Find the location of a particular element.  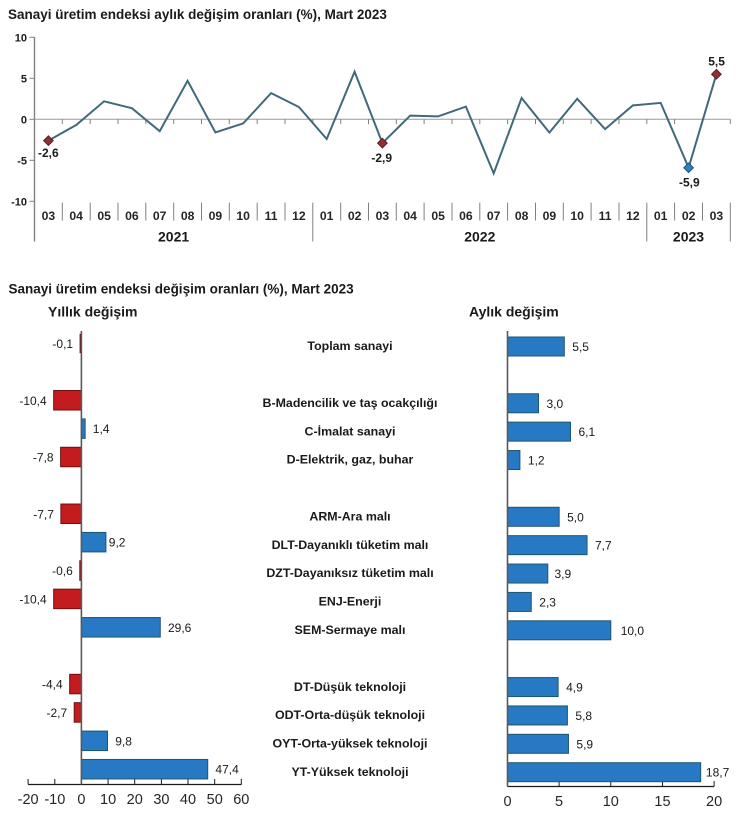

svg-text: 3,0 is located at coordinates (555, 404).